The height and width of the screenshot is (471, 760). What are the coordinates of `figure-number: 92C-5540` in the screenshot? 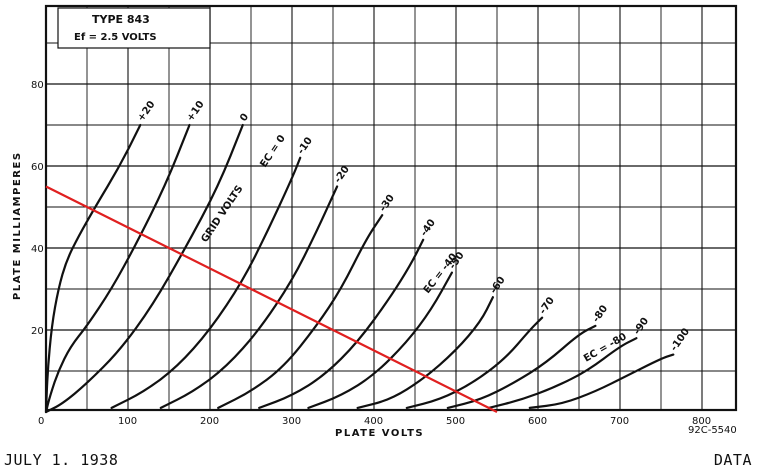 It's located at (712, 430).